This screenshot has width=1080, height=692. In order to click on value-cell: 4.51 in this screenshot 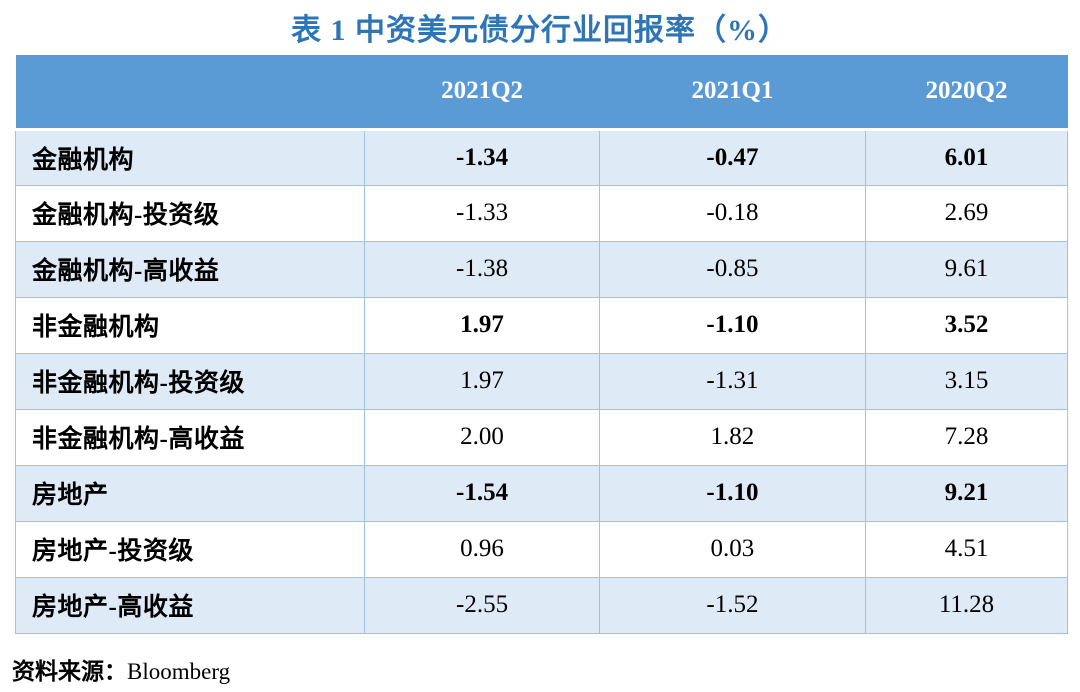, I will do `click(966, 549)`.